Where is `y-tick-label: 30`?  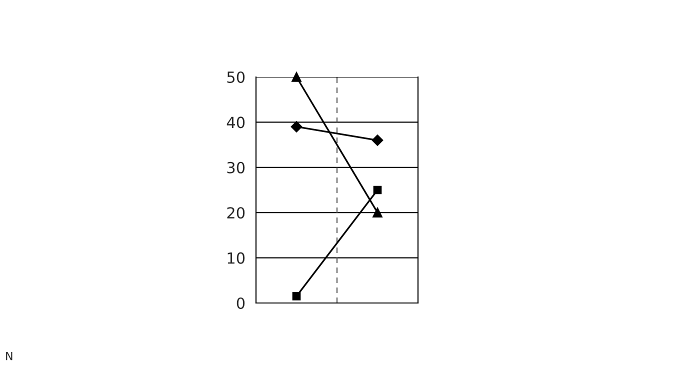 y-tick-label: 30 is located at coordinates (236, 168).